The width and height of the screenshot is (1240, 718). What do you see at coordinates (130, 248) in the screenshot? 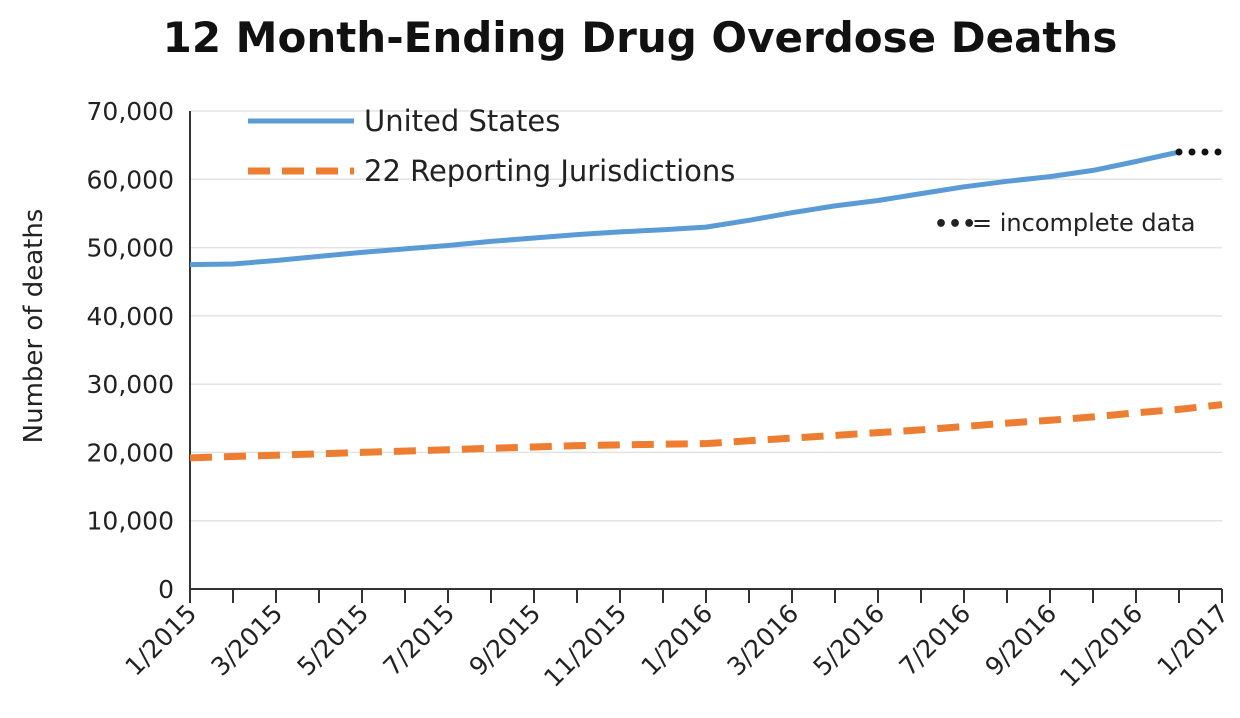
I see `y-tick-label: 50,000` at bounding box center [130, 248].